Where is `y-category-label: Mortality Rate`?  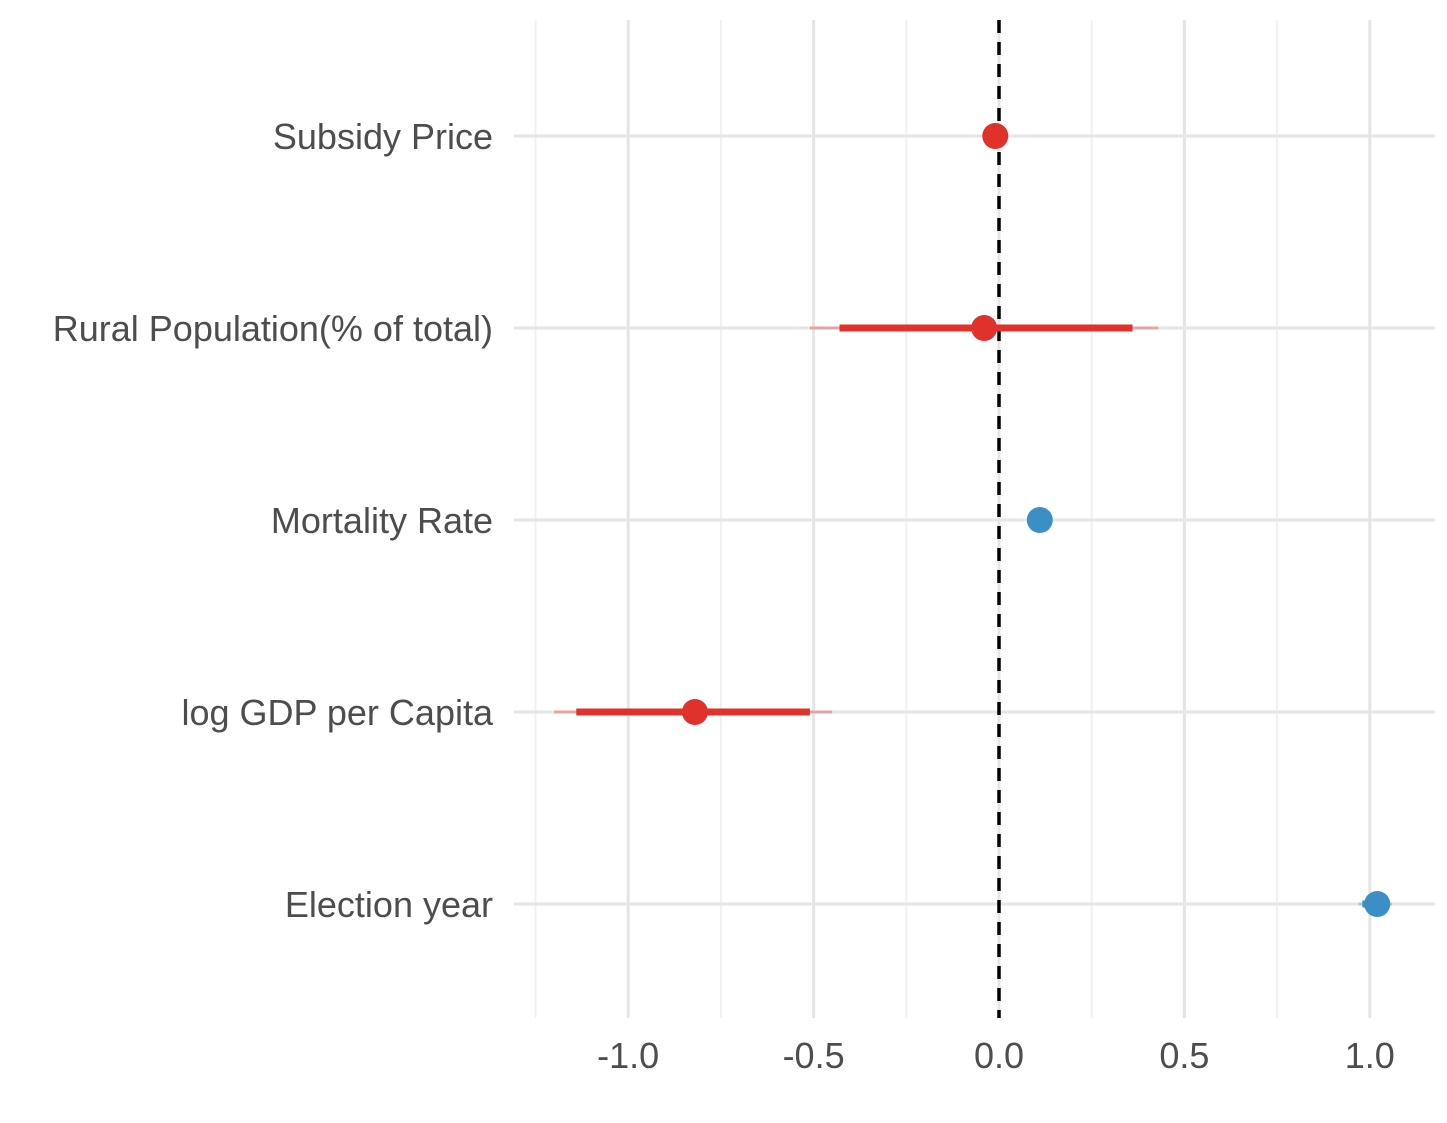 y-category-label: Mortality Rate is located at coordinates (382, 520).